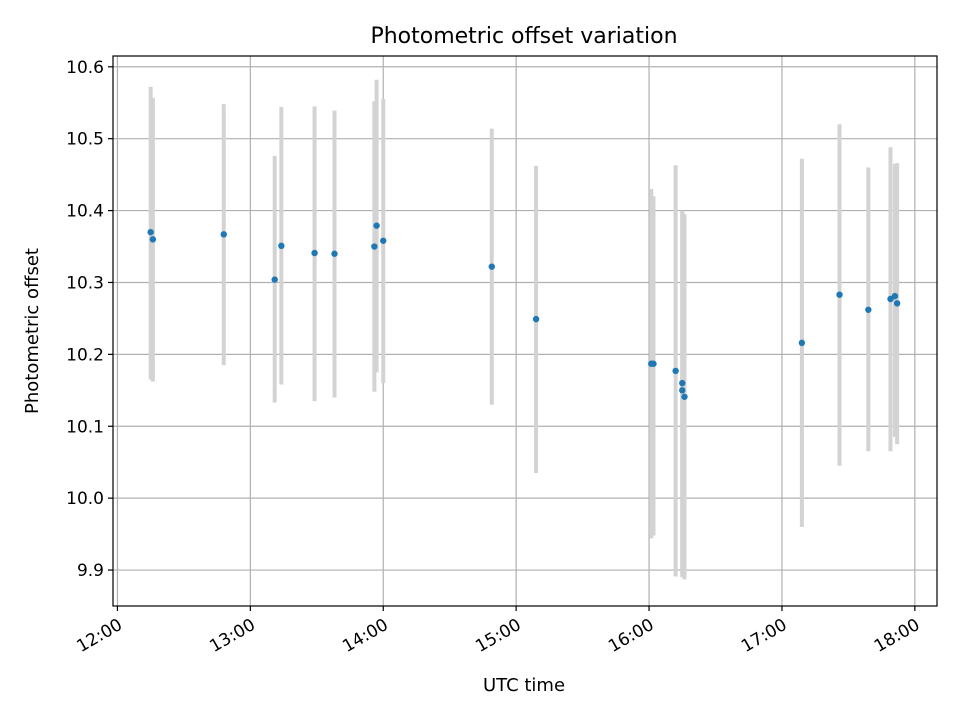 Image resolution: width=960 pixels, height=720 pixels. What do you see at coordinates (523, 36) in the screenshot?
I see `chart-title: Photometric offset variation` at bounding box center [523, 36].